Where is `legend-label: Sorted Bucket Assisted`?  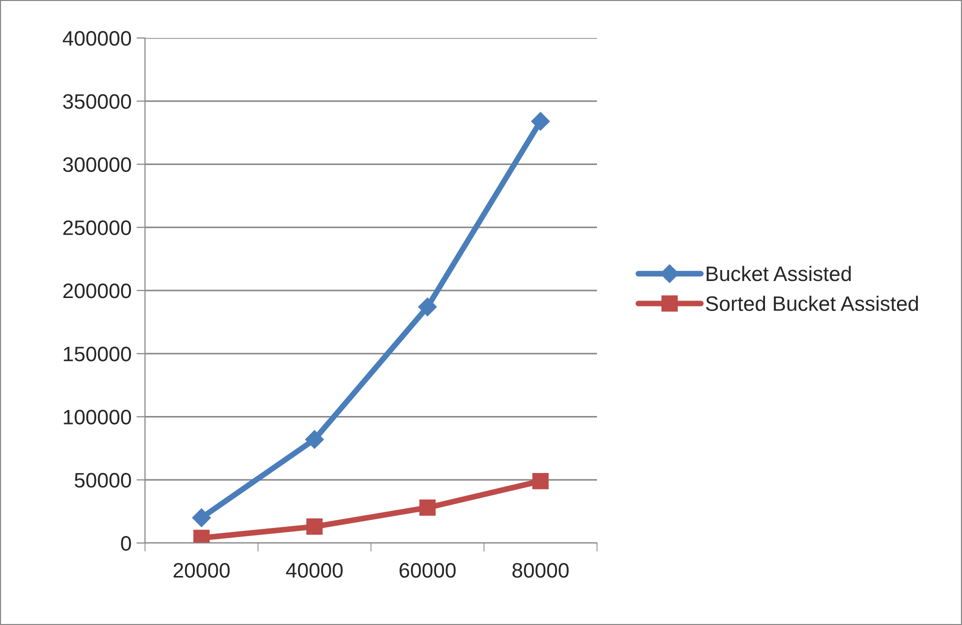 legend-label: Sorted Bucket Assisted is located at coordinates (812, 304).